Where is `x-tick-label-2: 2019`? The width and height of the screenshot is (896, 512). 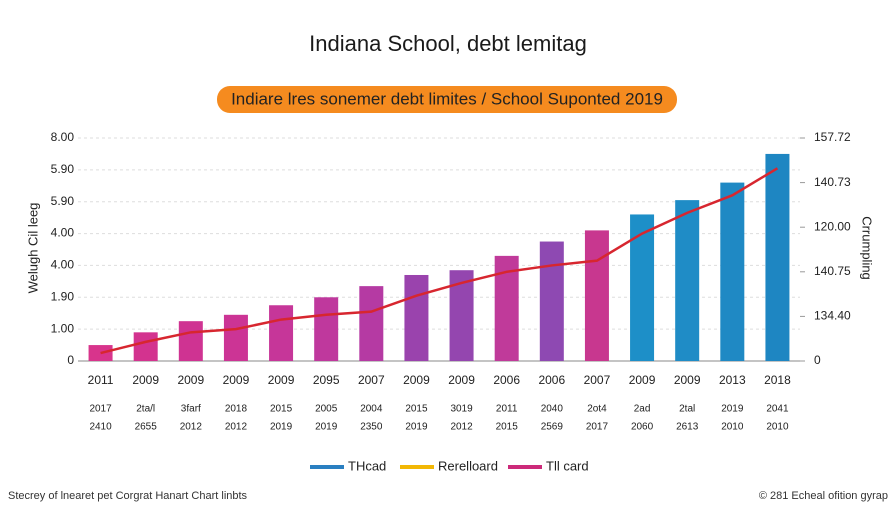
x-tick-label-2: 2019 is located at coordinates (732, 409).